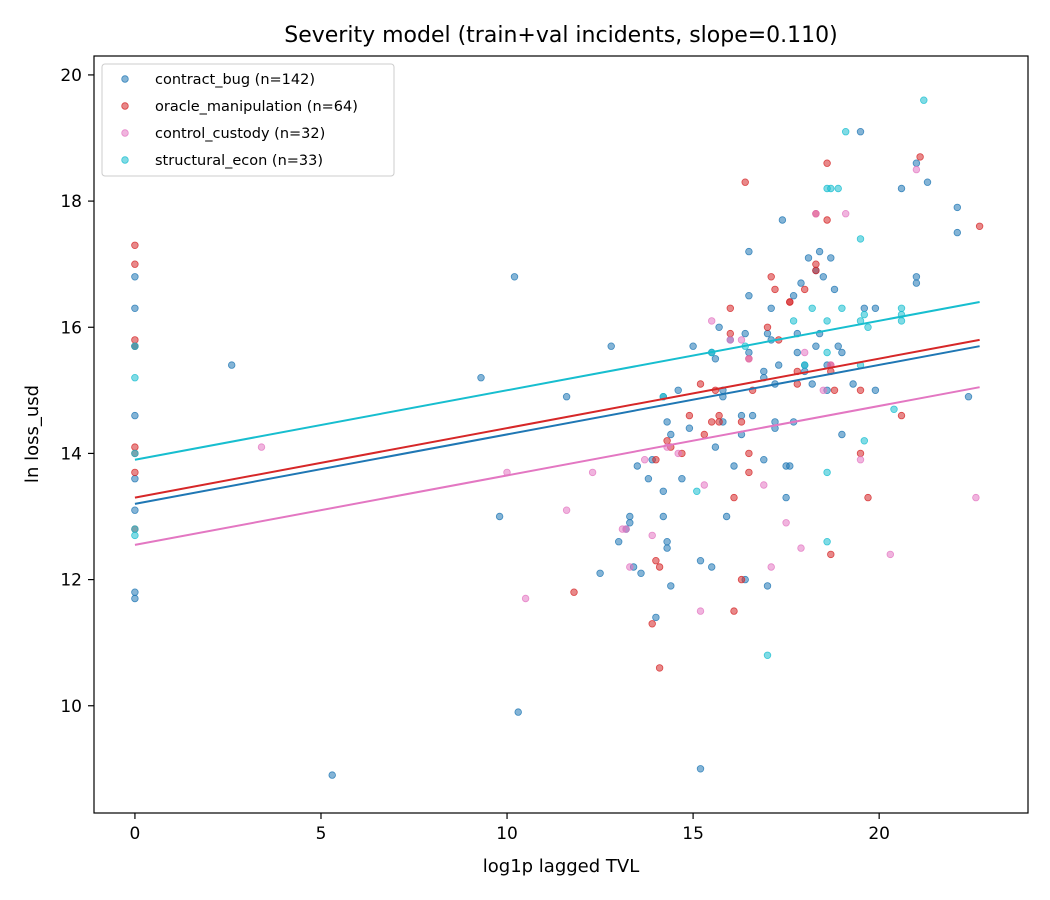 This screenshot has height=900, width=1050. Describe the element at coordinates (561, 866) in the screenshot. I see `x-axis-label: log1p lagged TVL` at that location.